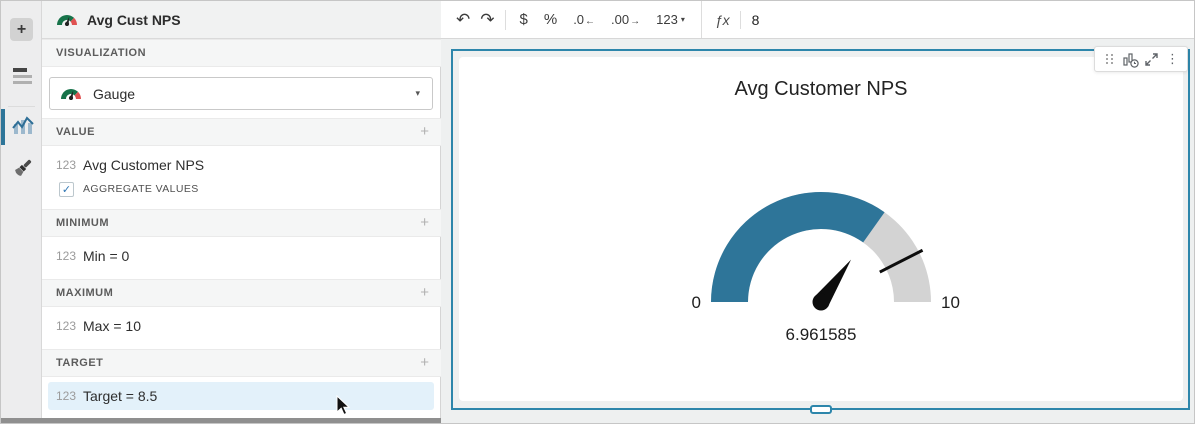 This screenshot has height=424, width=1195. Describe the element at coordinates (667, 19) in the screenshot. I see `number-format-label: 123` at that location.